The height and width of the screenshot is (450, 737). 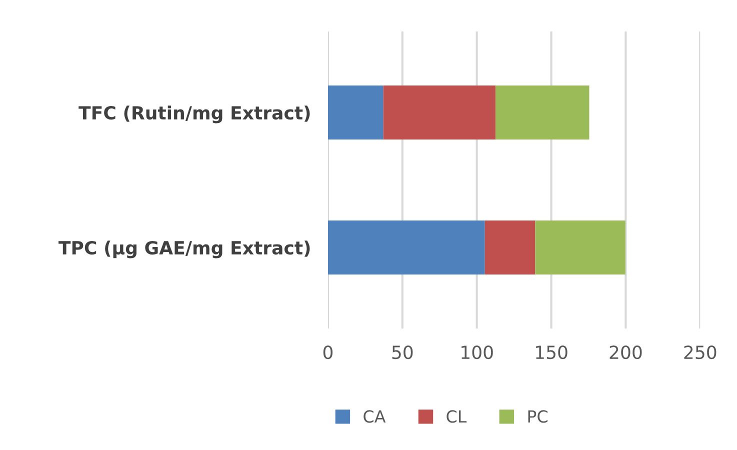 What do you see at coordinates (184, 249) in the screenshot?
I see `y-tick-label: TPC (µg GAE/mg Extract)` at bounding box center [184, 249].